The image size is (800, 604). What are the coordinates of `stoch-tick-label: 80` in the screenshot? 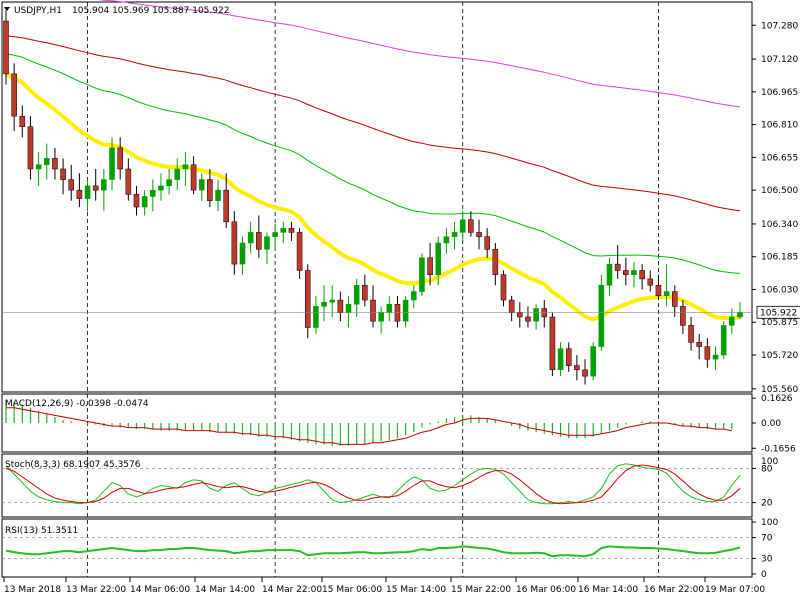 It's located at (767, 469).